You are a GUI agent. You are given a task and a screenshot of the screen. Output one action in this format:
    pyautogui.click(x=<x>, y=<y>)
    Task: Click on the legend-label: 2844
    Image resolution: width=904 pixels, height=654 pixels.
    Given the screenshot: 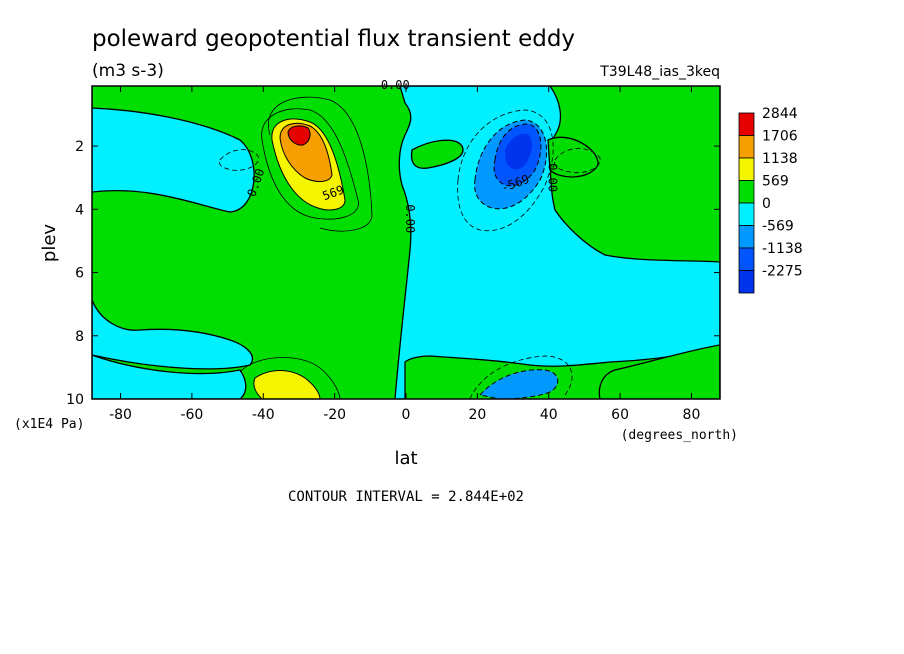 What is the action you would take?
    pyautogui.click(x=780, y=114)
    